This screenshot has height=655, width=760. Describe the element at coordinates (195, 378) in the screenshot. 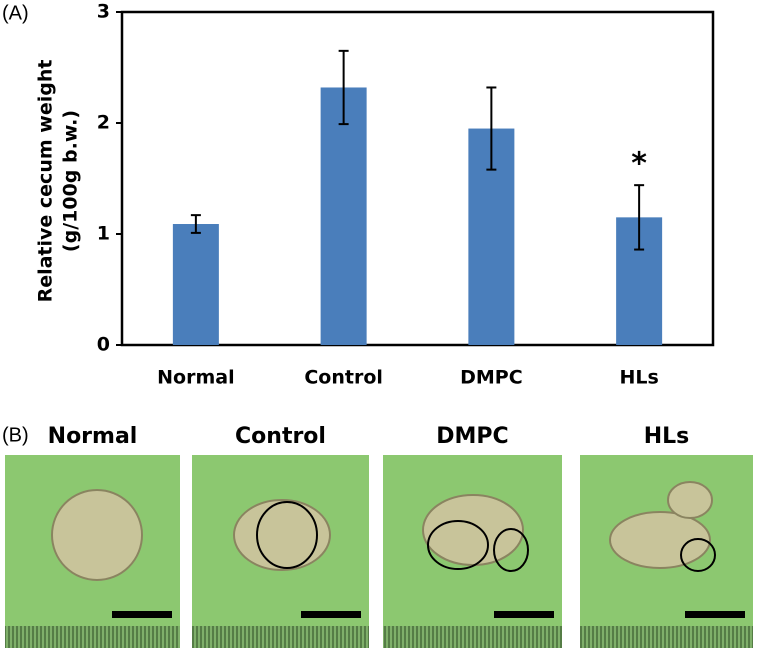

I see `x-tick-label: Normal` at that location.